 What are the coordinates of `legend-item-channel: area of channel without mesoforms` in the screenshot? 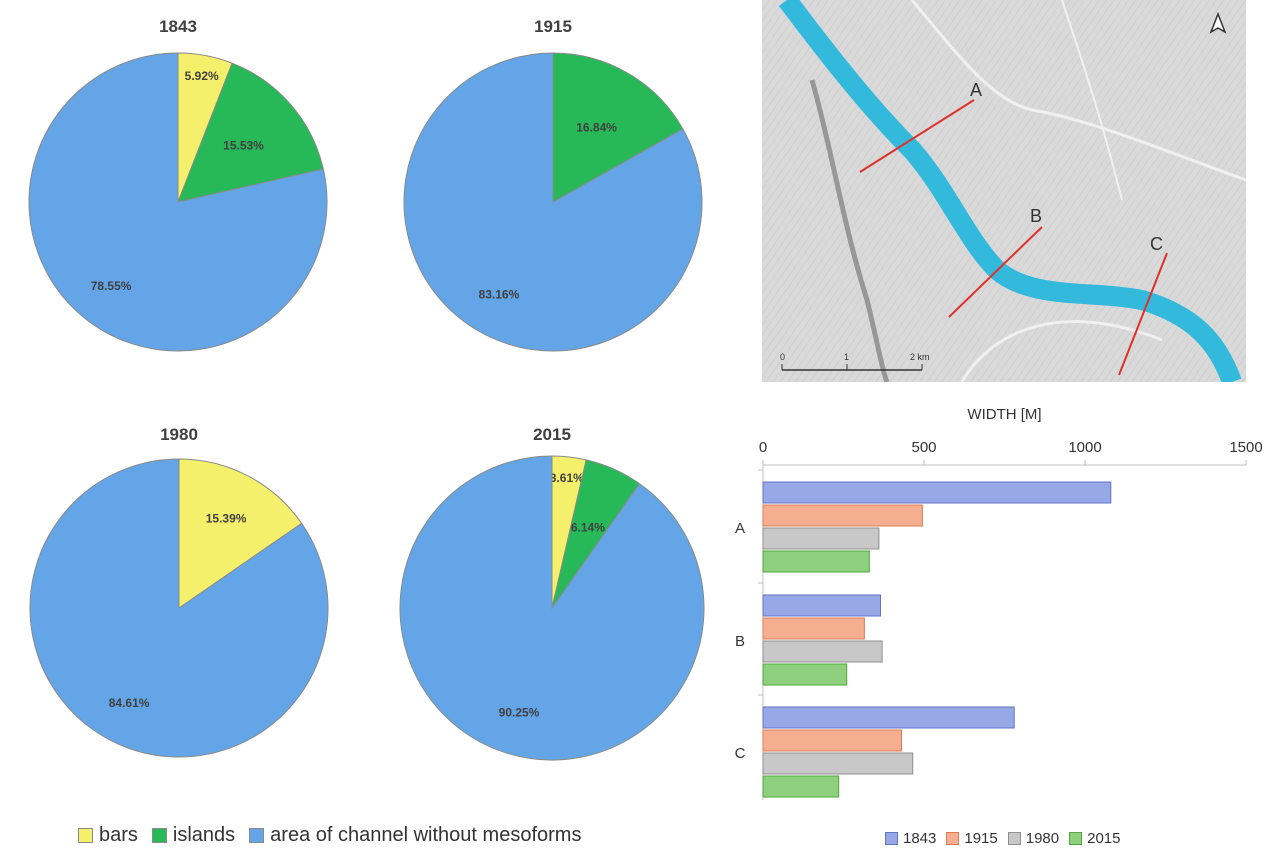 It's located at (415, 835).